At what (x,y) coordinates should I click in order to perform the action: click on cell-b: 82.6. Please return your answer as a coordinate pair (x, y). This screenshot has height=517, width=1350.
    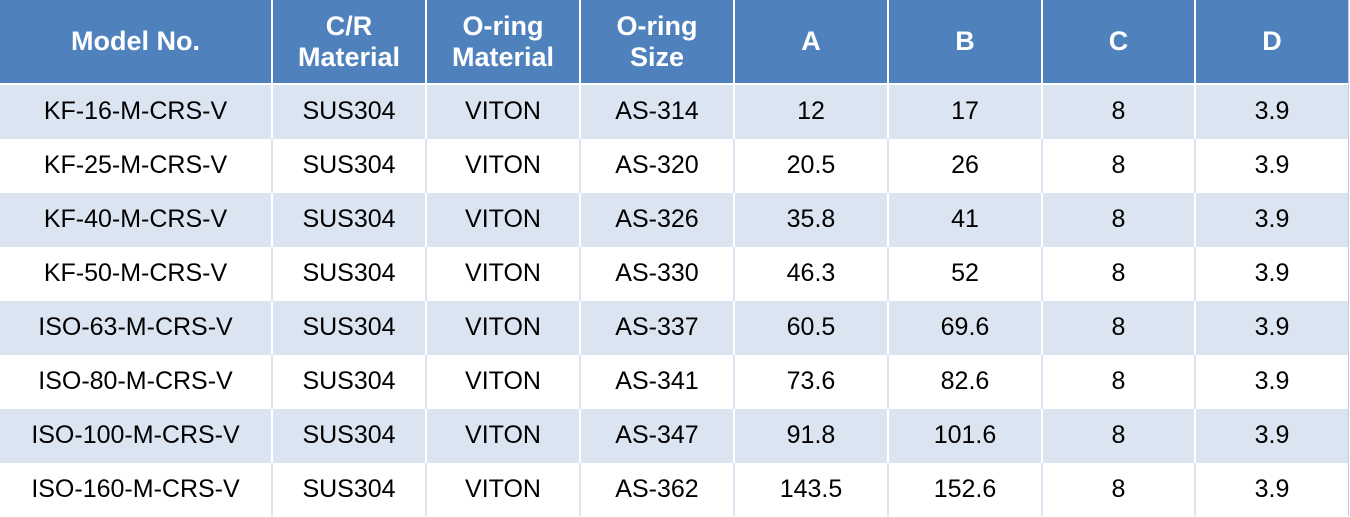
    Looking at the image, I should click on (965, 380).